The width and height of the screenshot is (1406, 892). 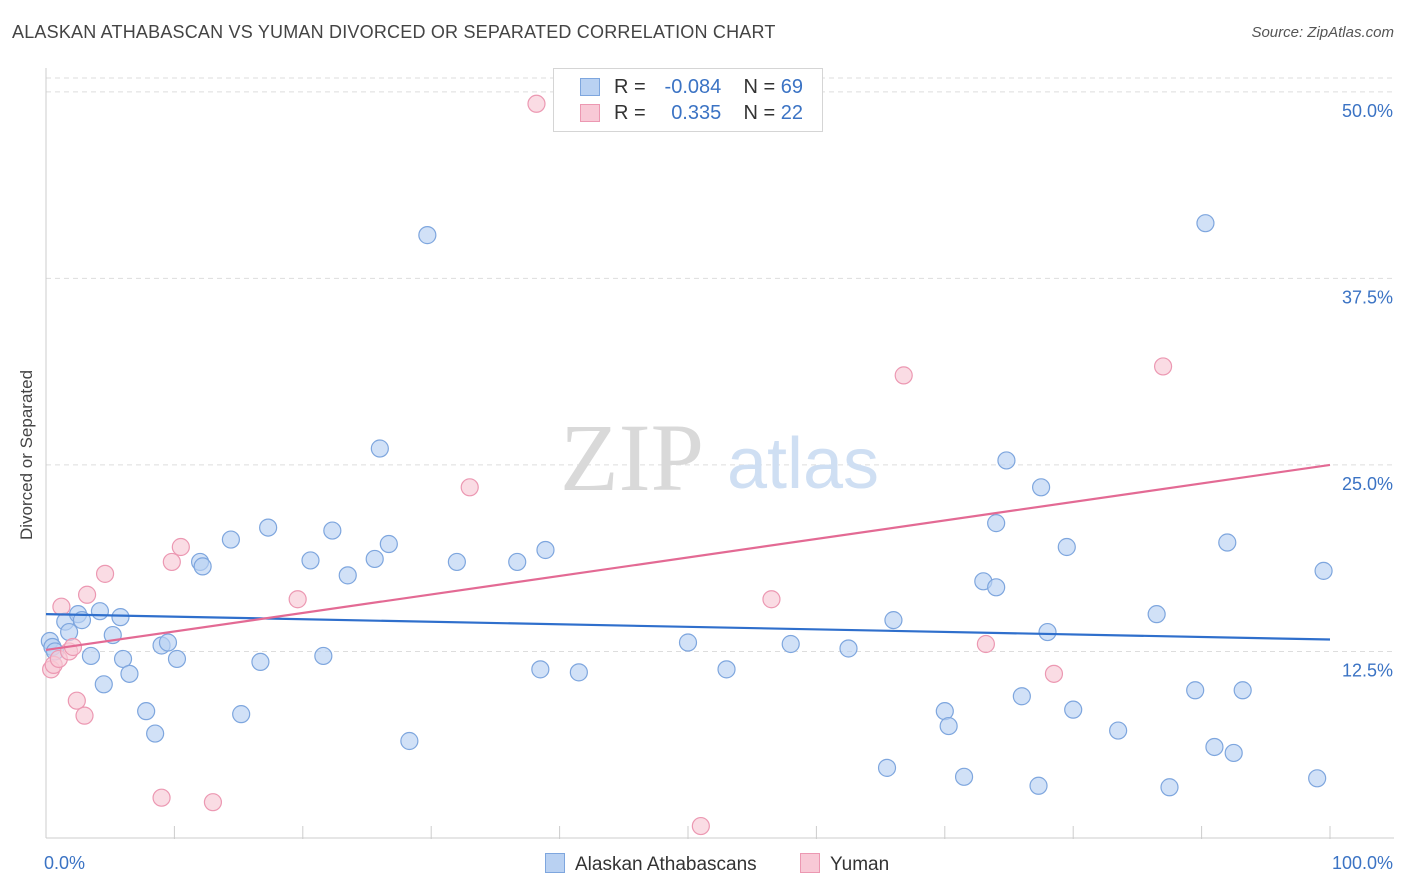 What do you see at coordinates (791, 113) in the screenshot?
I see `legend-n-value: 22` at bounding box center [791, 113].